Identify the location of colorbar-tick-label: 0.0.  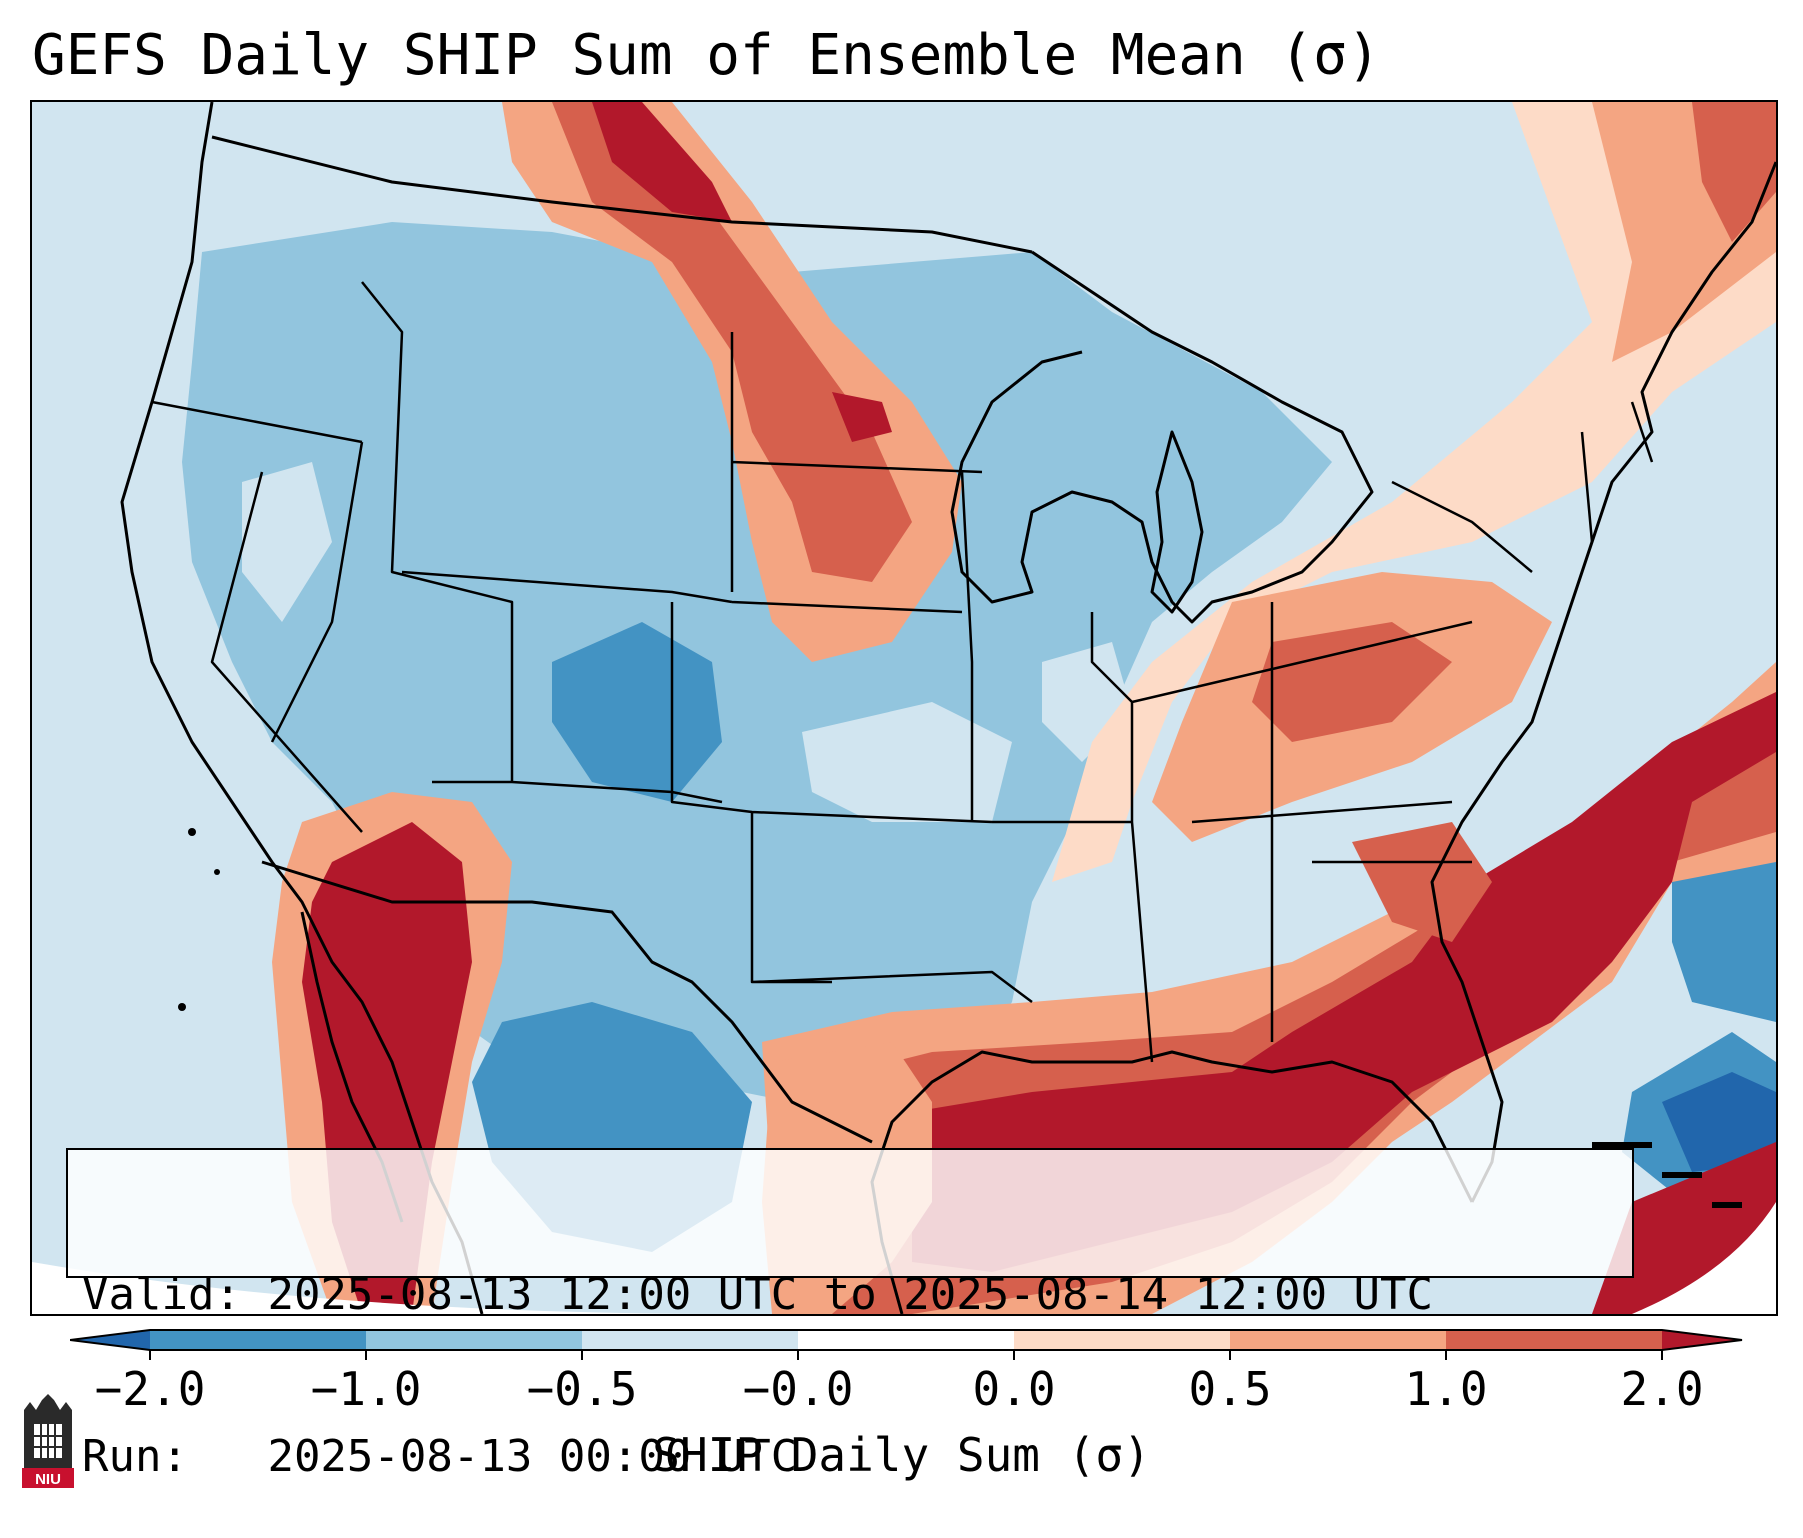
(1014, 1389).